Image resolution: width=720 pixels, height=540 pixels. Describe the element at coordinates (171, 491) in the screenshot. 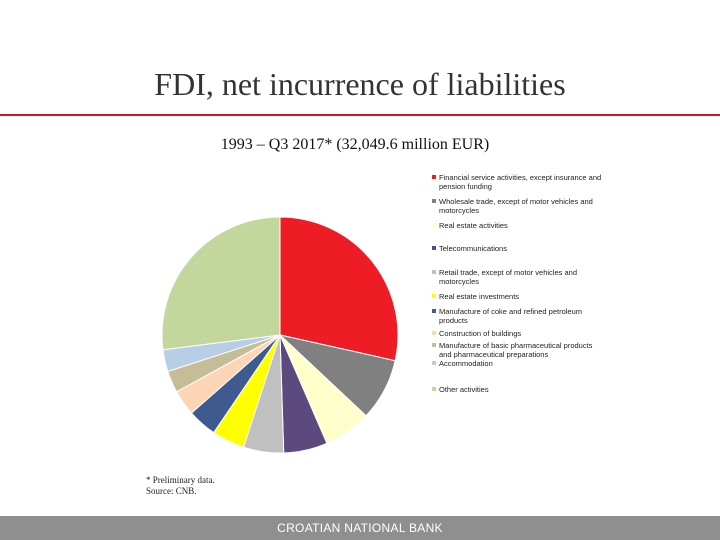

I see `source-note: Source: CNB.` at that location.